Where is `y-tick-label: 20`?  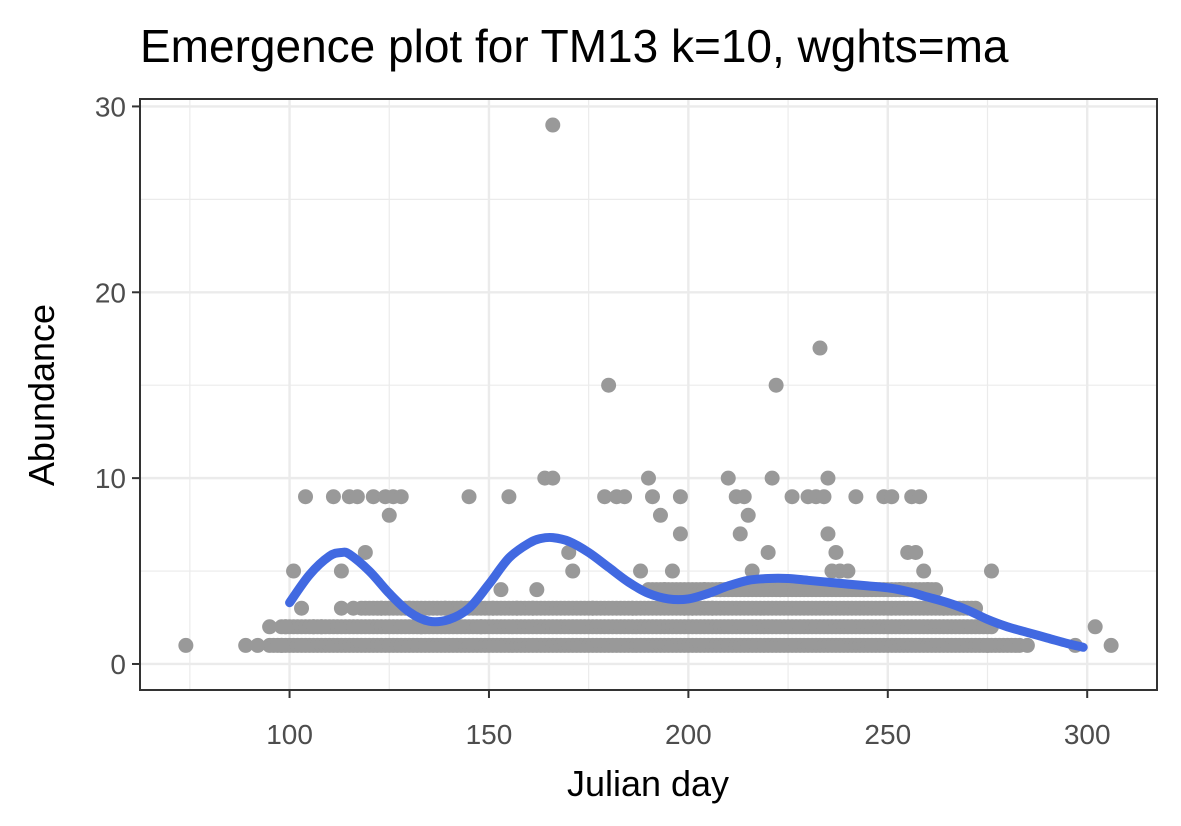
y-tick-label: 20 is located at coordinates (110, 292).